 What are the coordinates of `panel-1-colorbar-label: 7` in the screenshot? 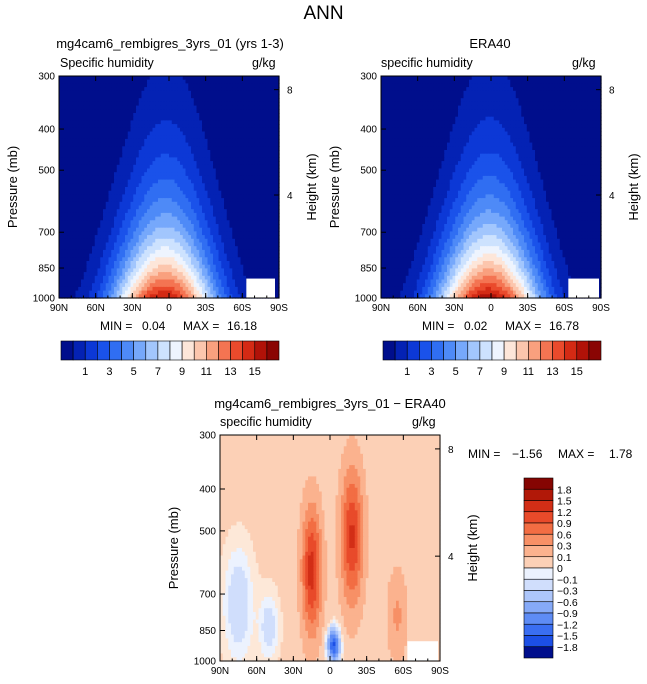 It's located at (158, 372).